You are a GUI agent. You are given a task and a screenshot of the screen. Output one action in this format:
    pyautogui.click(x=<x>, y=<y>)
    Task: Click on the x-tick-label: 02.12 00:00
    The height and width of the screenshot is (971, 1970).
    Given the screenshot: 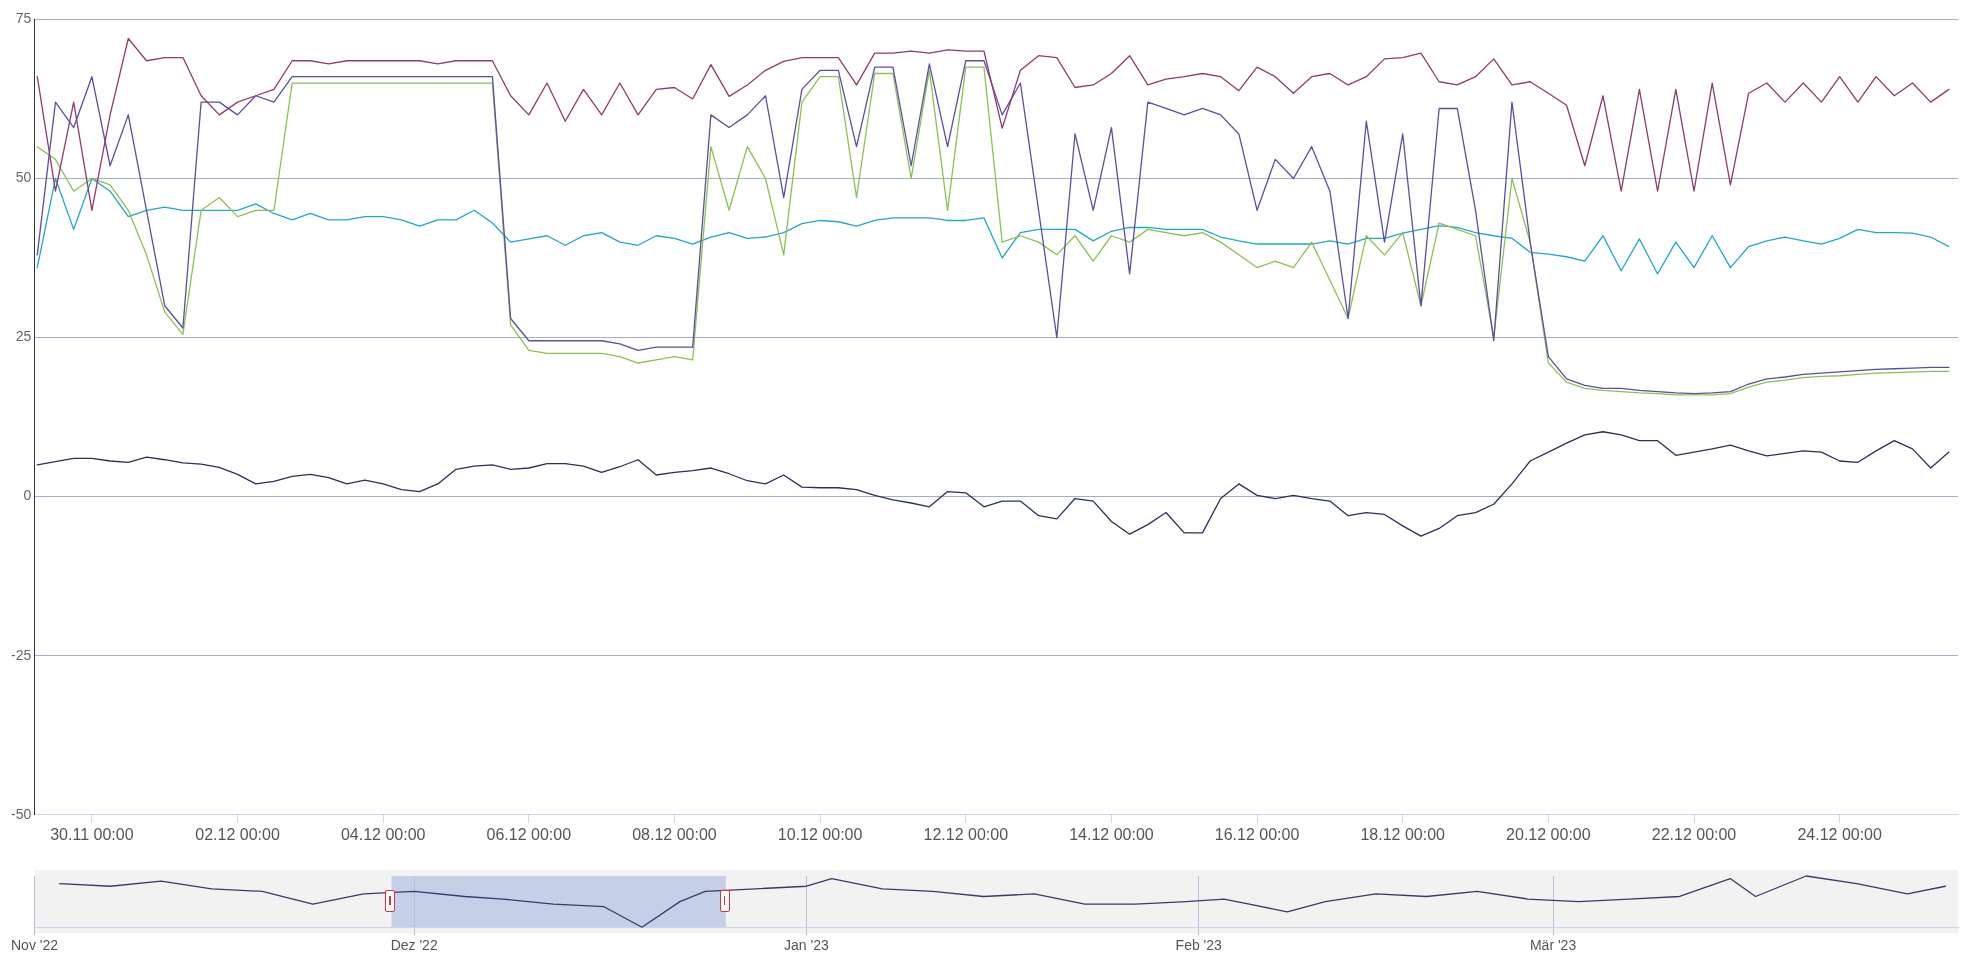 What is the action you would take?
    pyautogui.click(x=237, y=834)
    